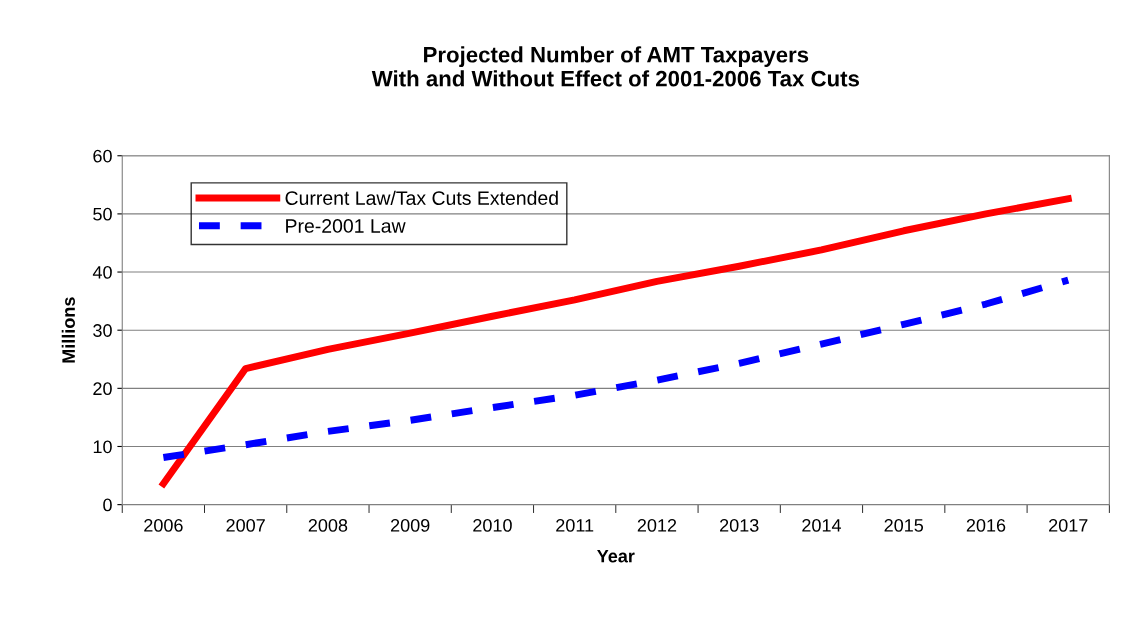  Describe the element at coordinates (102, 272) in the screenshot. I see `y-tick-label: 40` at that location.